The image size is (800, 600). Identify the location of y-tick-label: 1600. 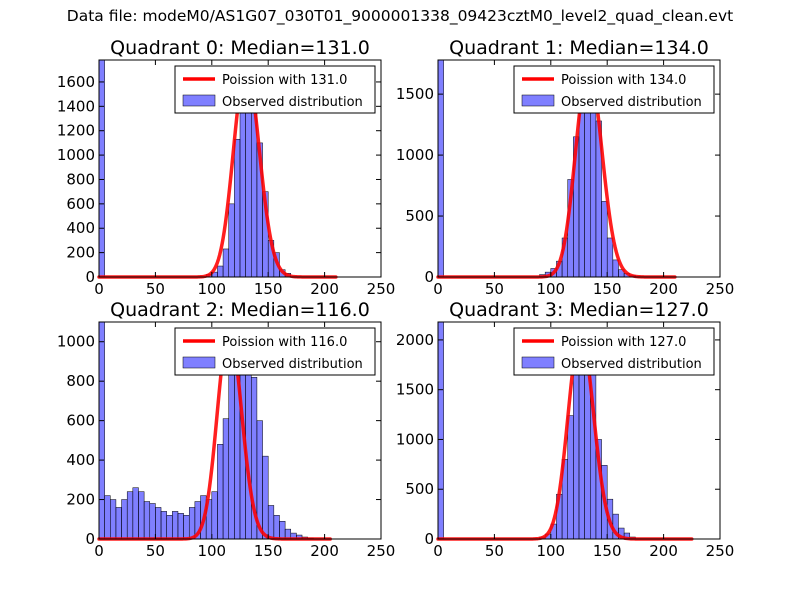
(76, 82).